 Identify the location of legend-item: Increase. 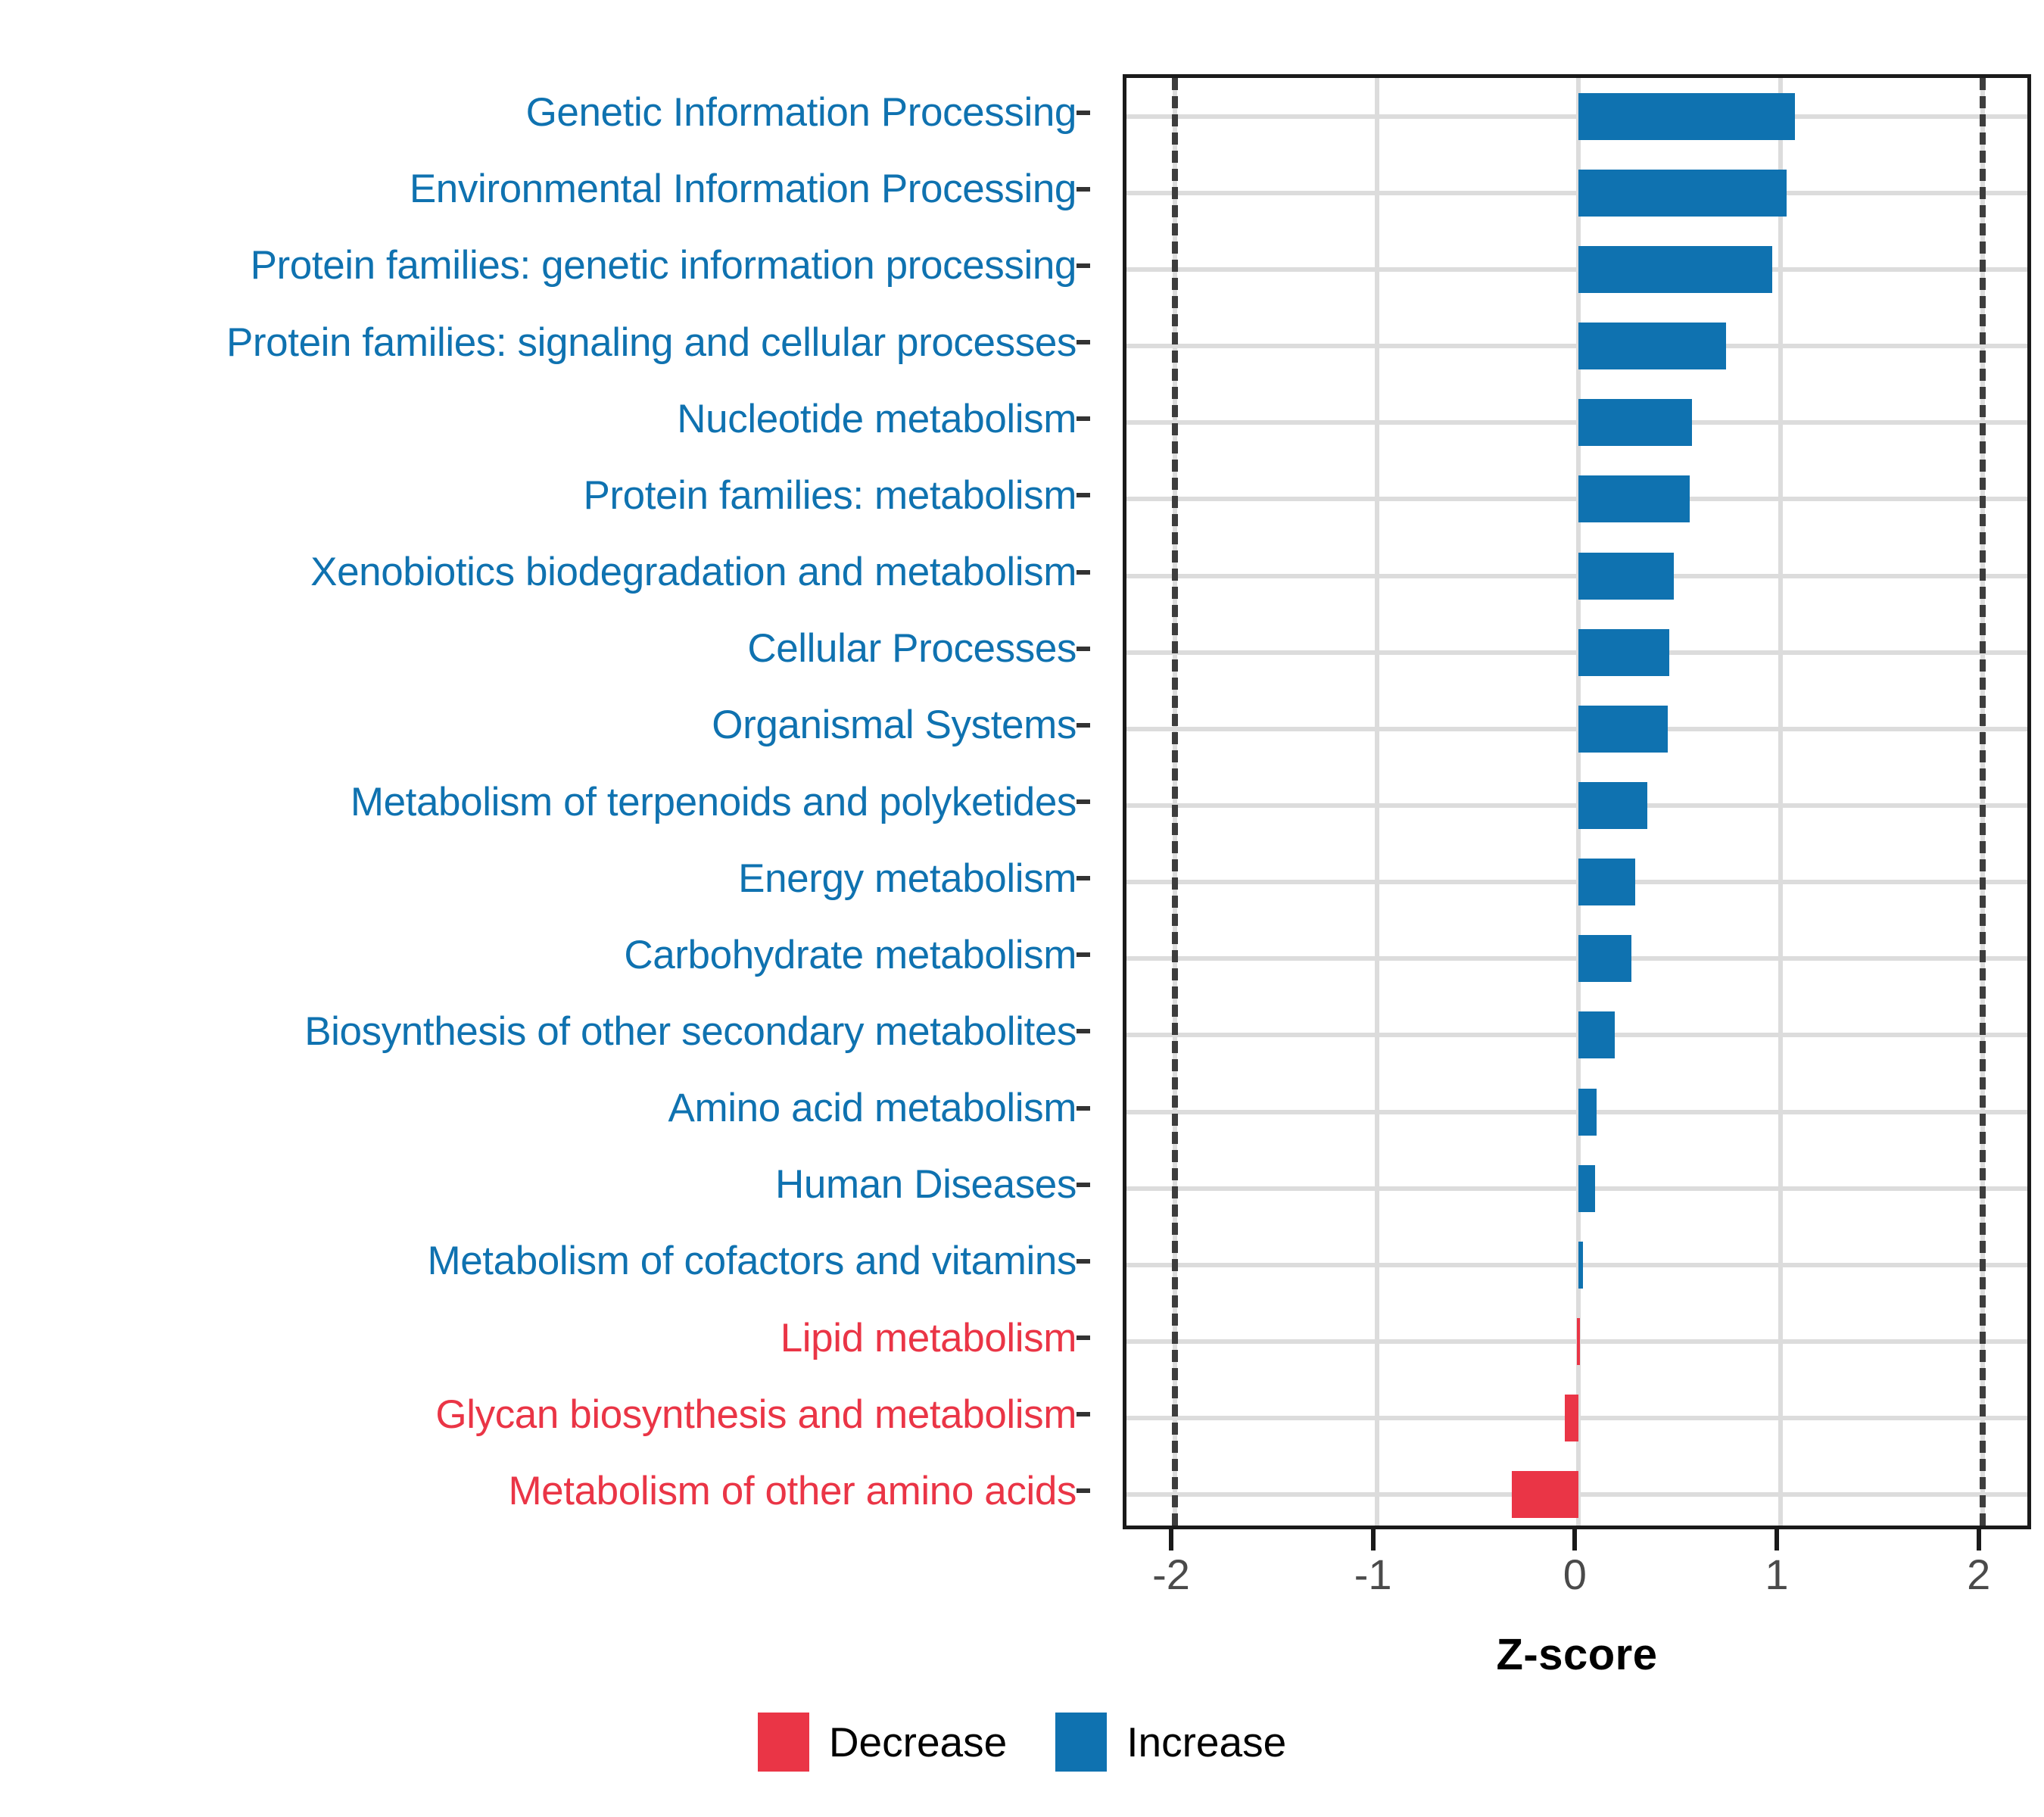
(1170, 1742).